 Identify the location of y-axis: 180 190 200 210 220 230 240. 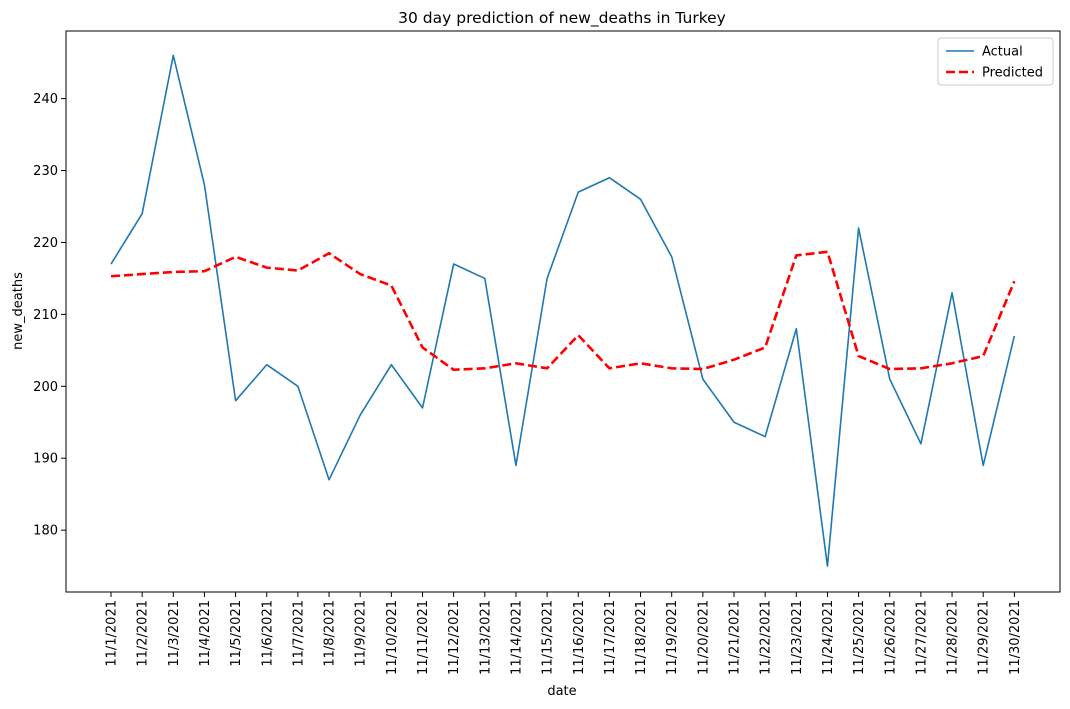
(49, 315).